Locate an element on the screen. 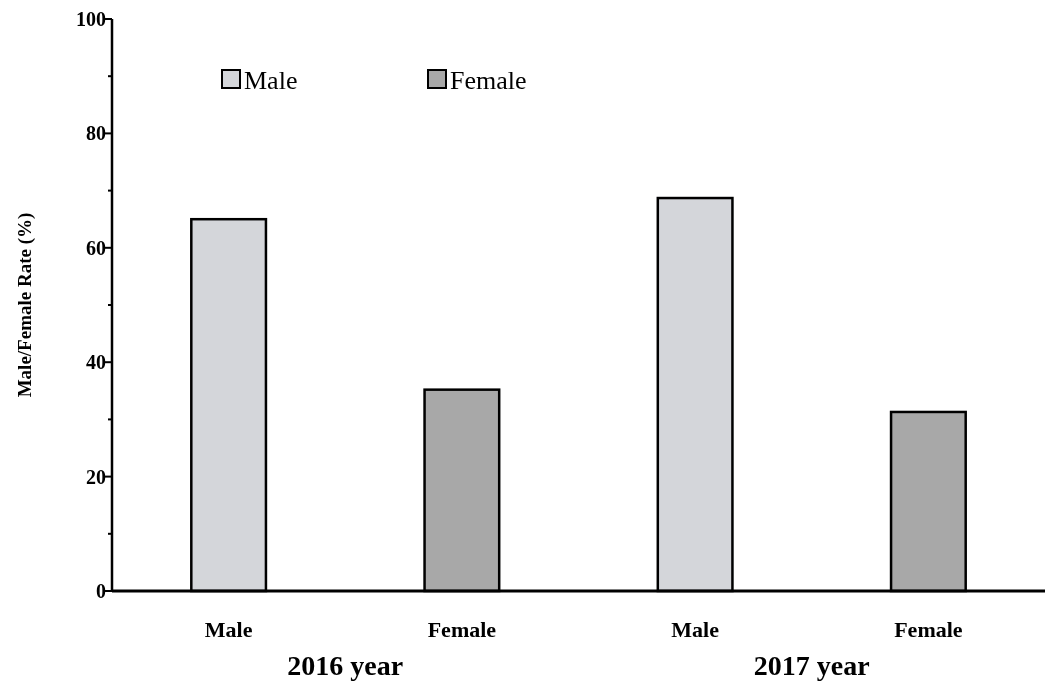 The height and width of the screenshot is (688, 1052). y-axis-title: Male/Female Rate (%) is located at coordinates (24, 305).